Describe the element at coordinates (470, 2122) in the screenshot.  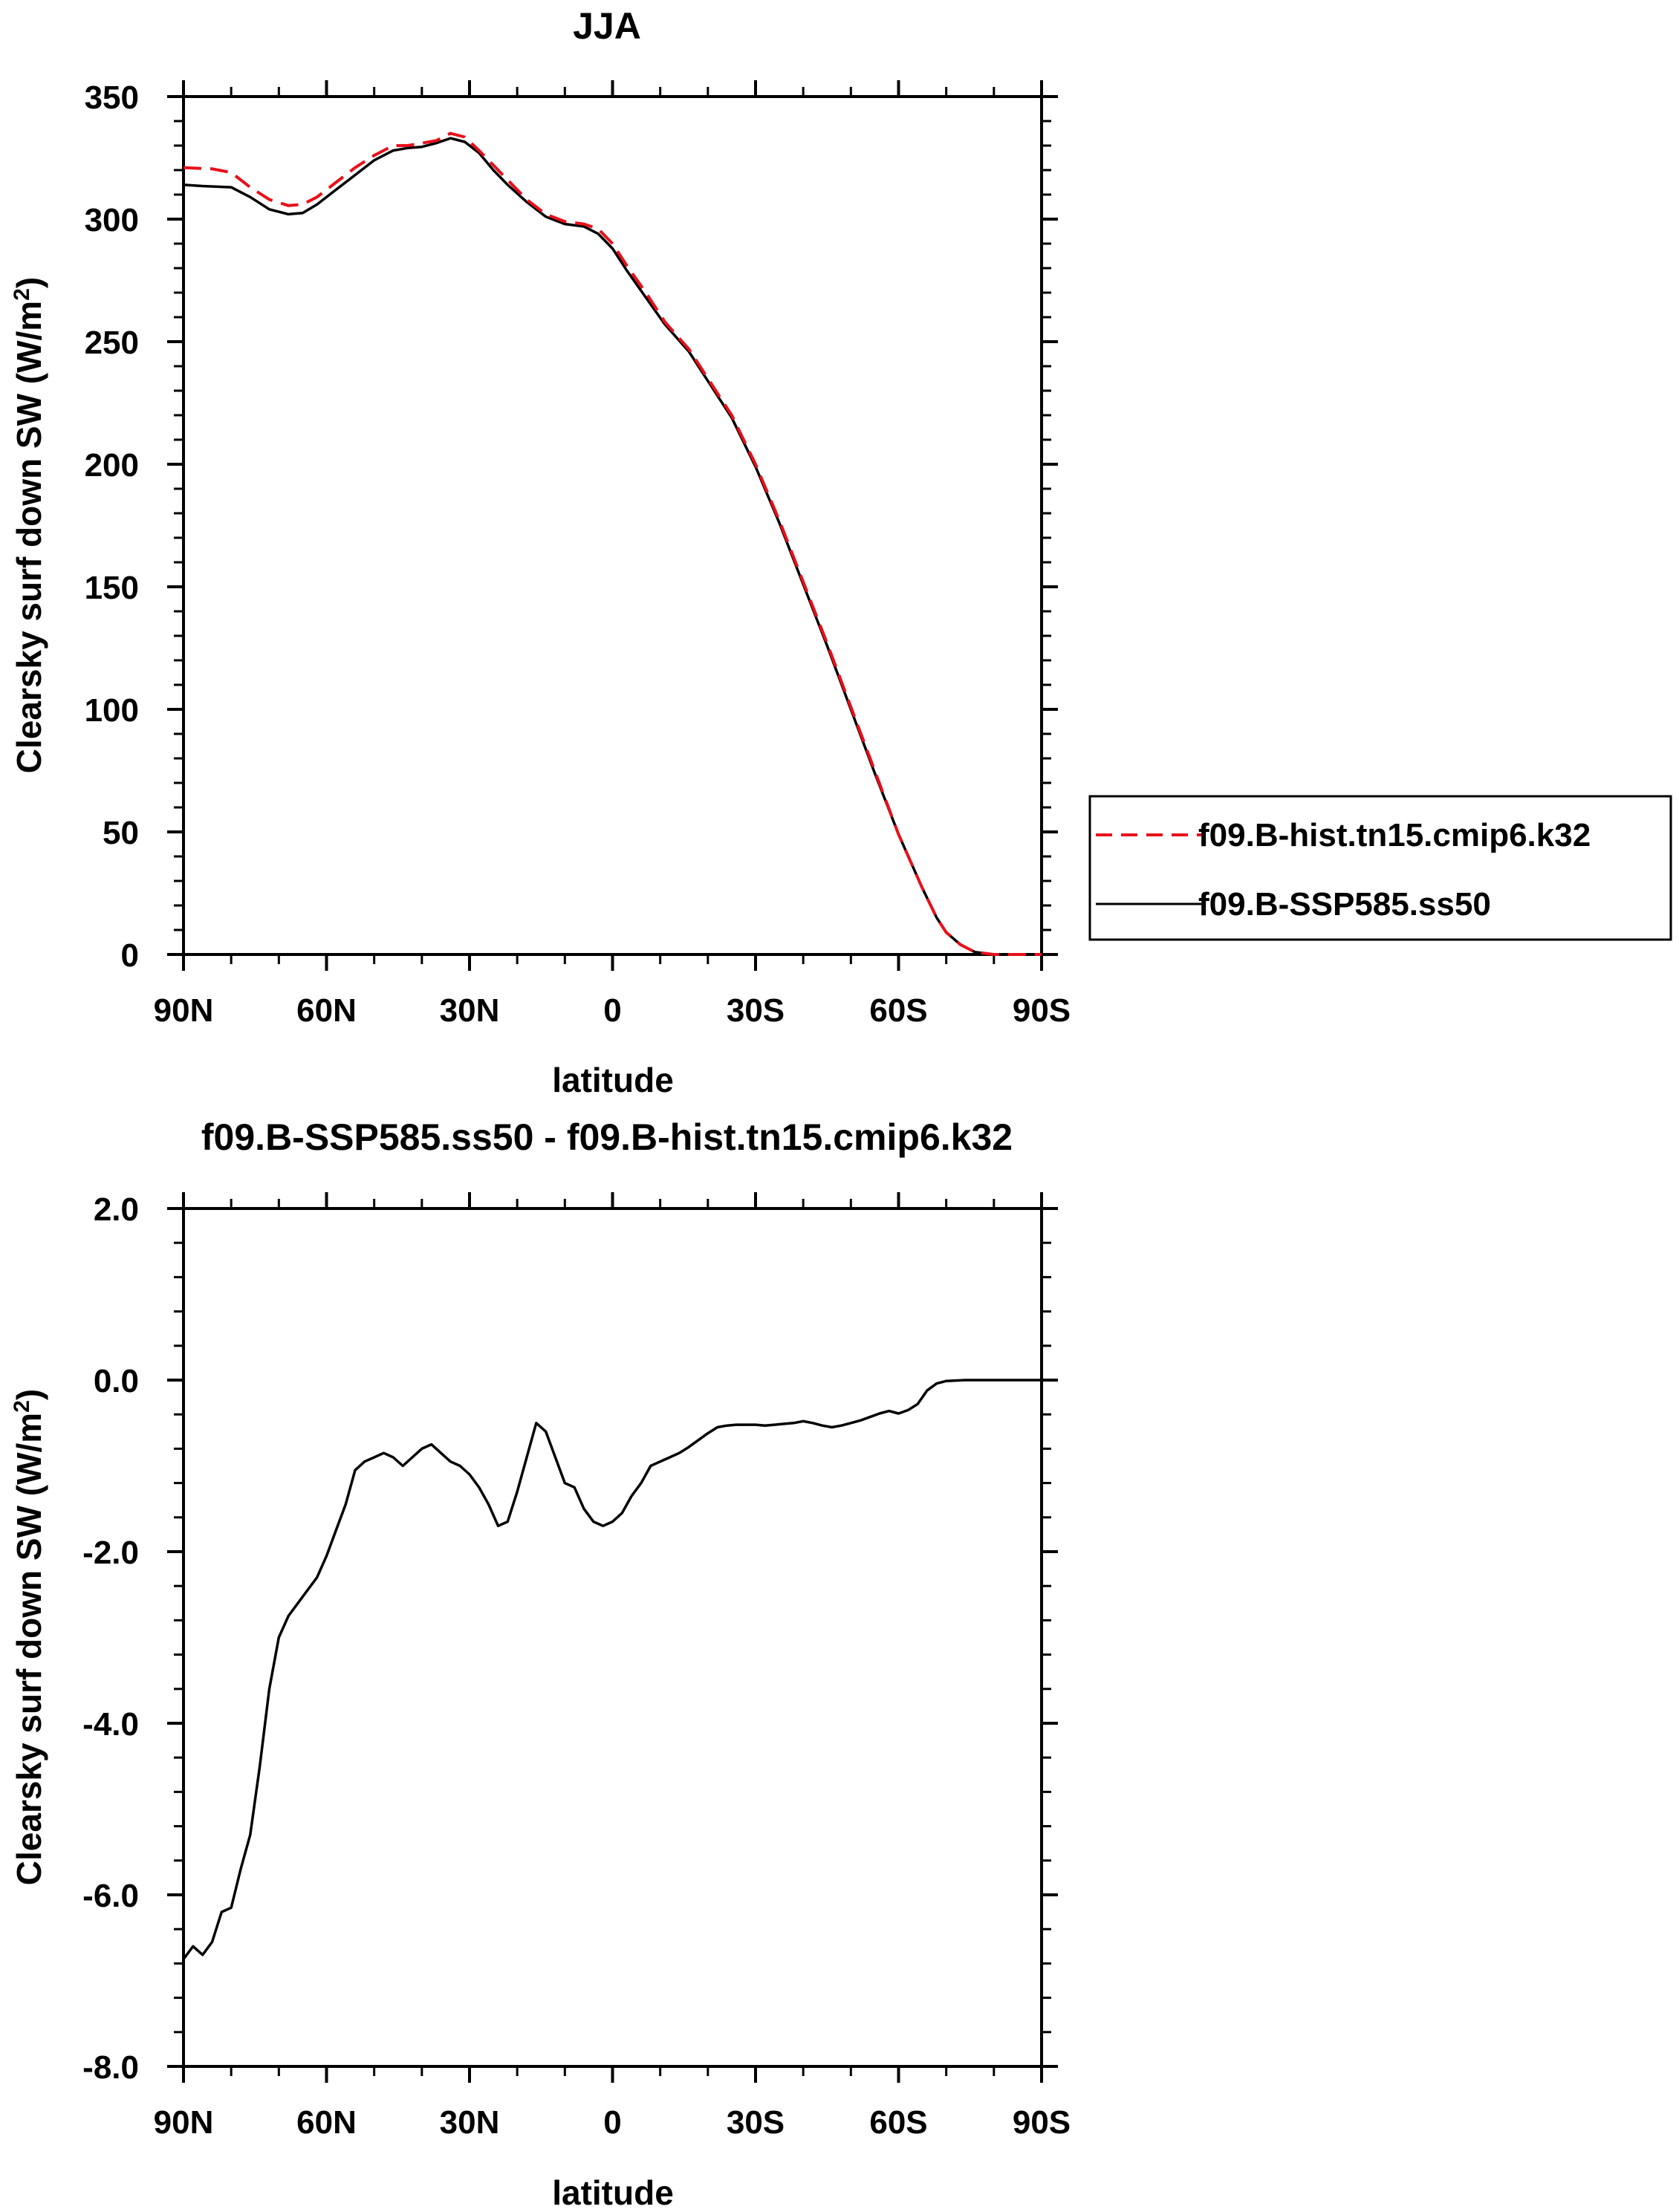
I see `bottom-x-tick-label: 30N` at that location.